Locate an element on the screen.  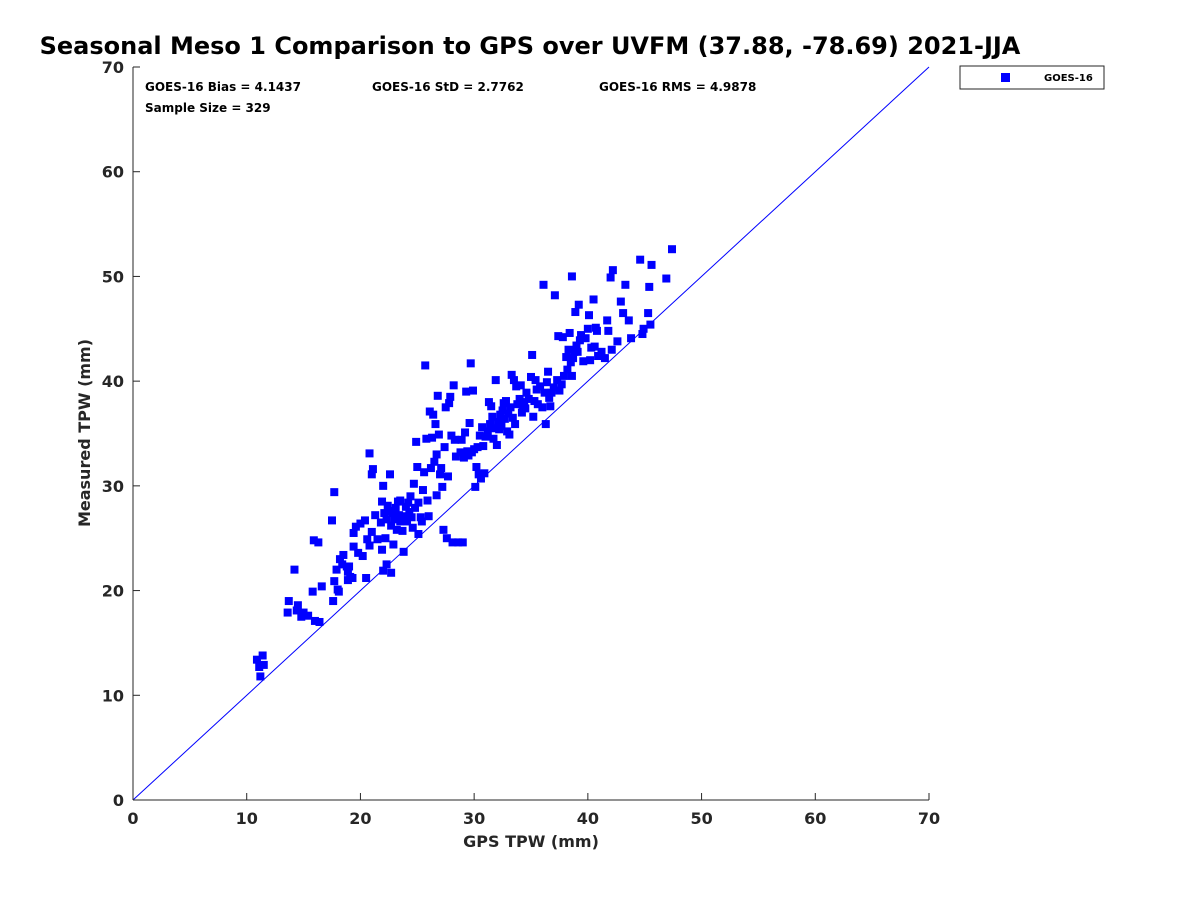
y-tick-label: 0 is located at coordinates (118, 800).